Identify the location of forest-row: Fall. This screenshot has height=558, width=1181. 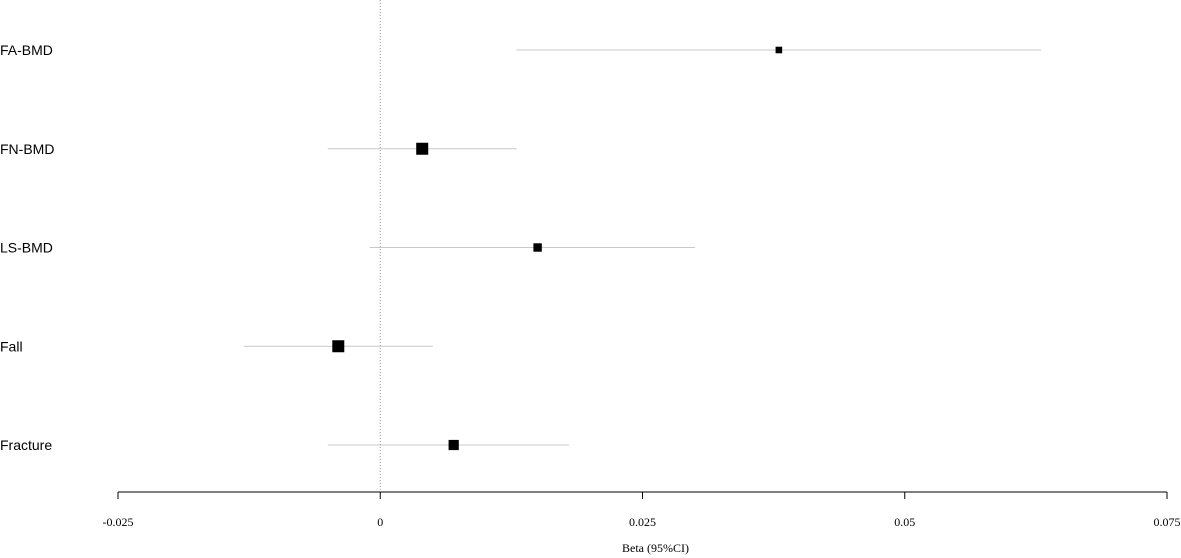
(216, 346).